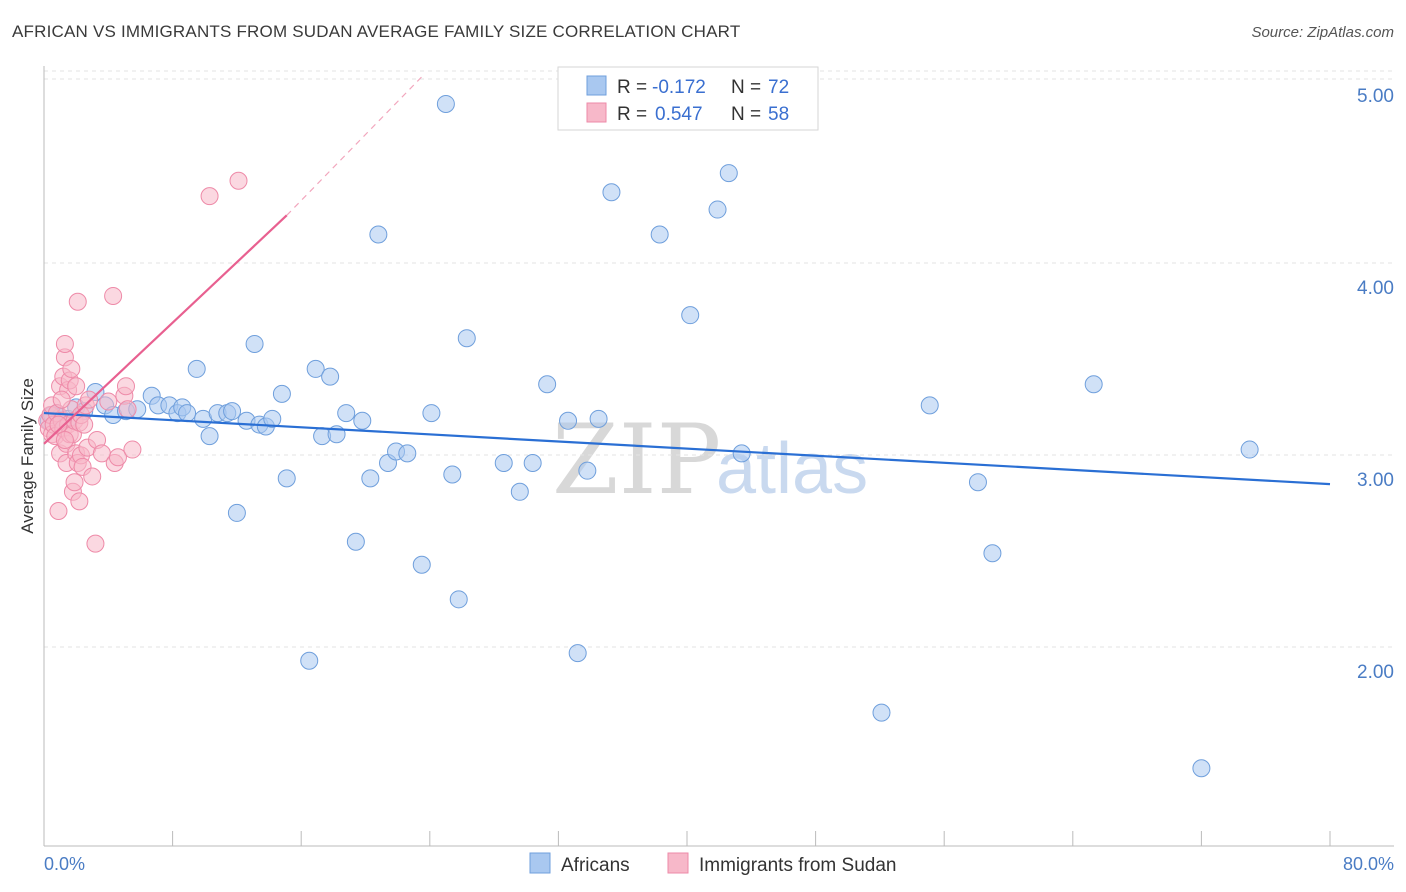 Image resolution: width=1406 pixels, height=892 pixels. I want to click on legend-bottom-label-sudan: Immigrants from Sudan, so click(797, 865).